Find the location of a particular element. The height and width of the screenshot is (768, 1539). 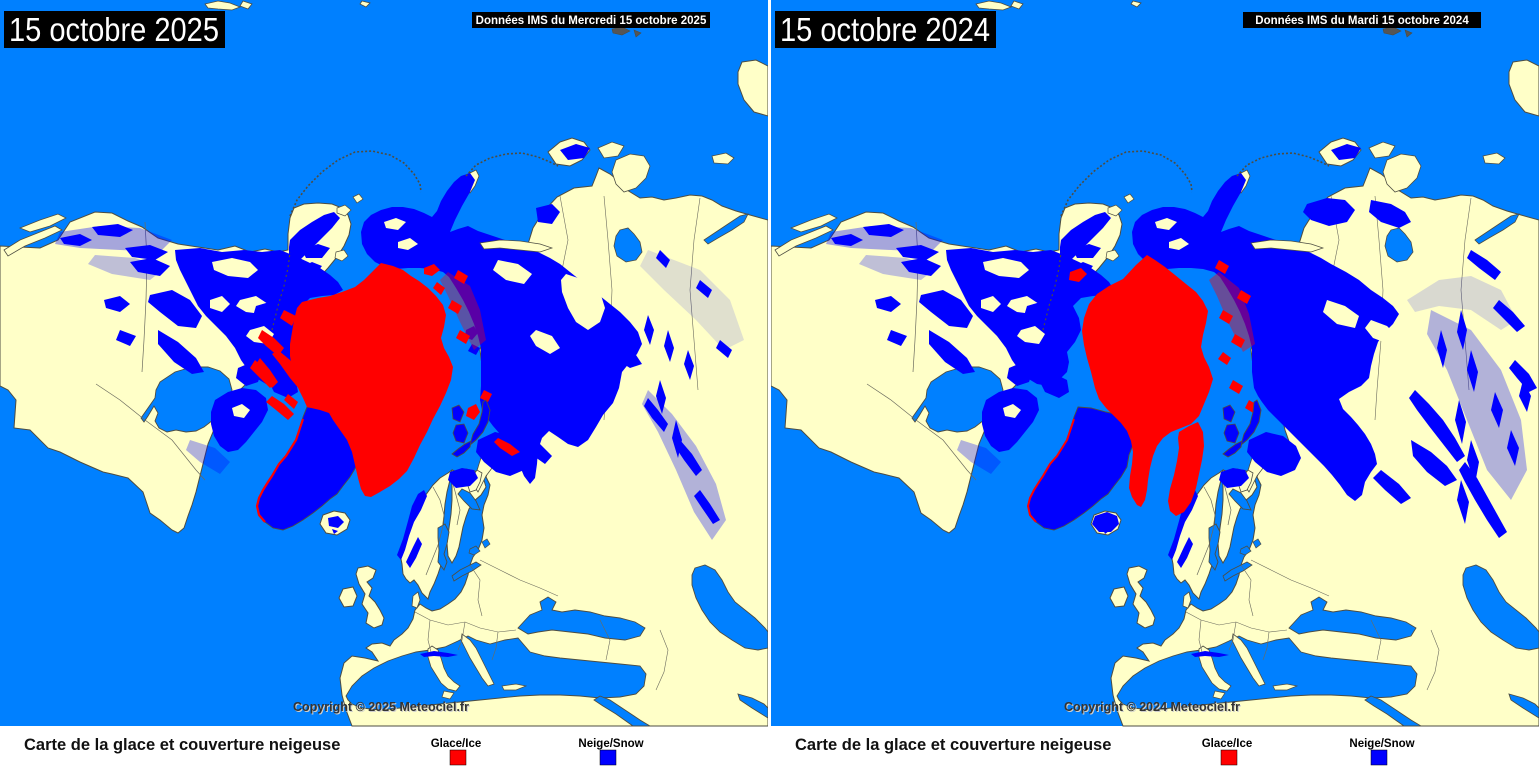

svg-text: 15 octobre 2025 is located at coordinates (114, 29).